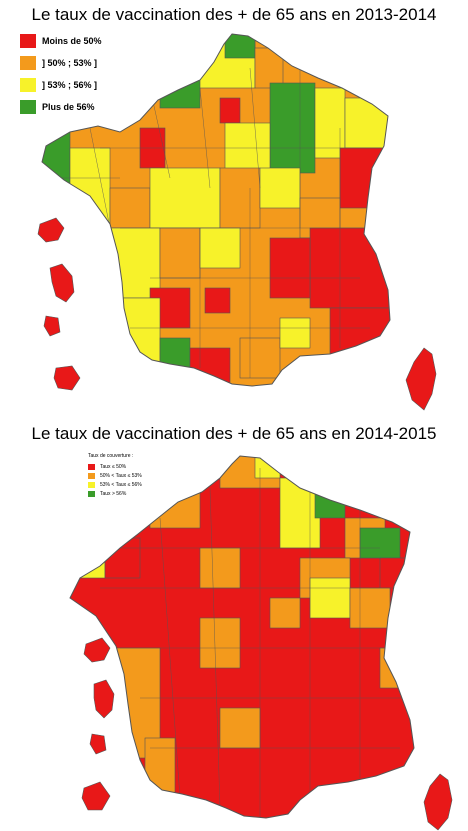  Describe the element at coordinates (68, 107) in the screenshot. I see `legend-label: Plus de 56%` at that location.